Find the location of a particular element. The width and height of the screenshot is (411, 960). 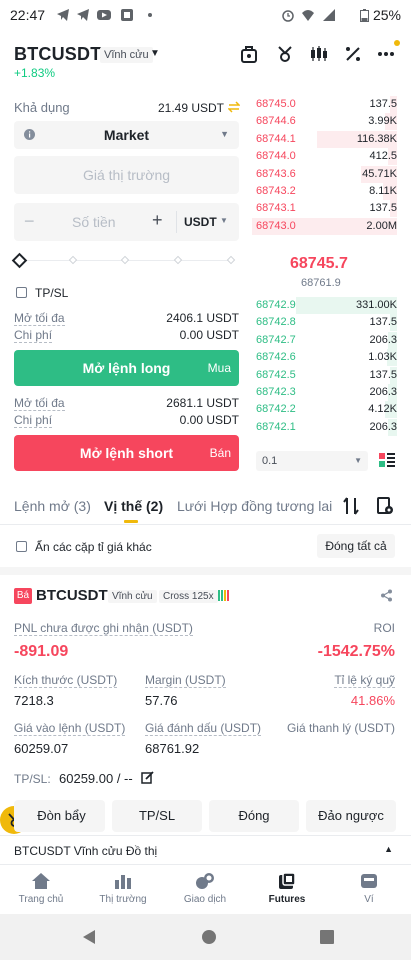

tab-futures-grid: Lưới Hợp đồng tương lai is located at coordinates (254, 506).